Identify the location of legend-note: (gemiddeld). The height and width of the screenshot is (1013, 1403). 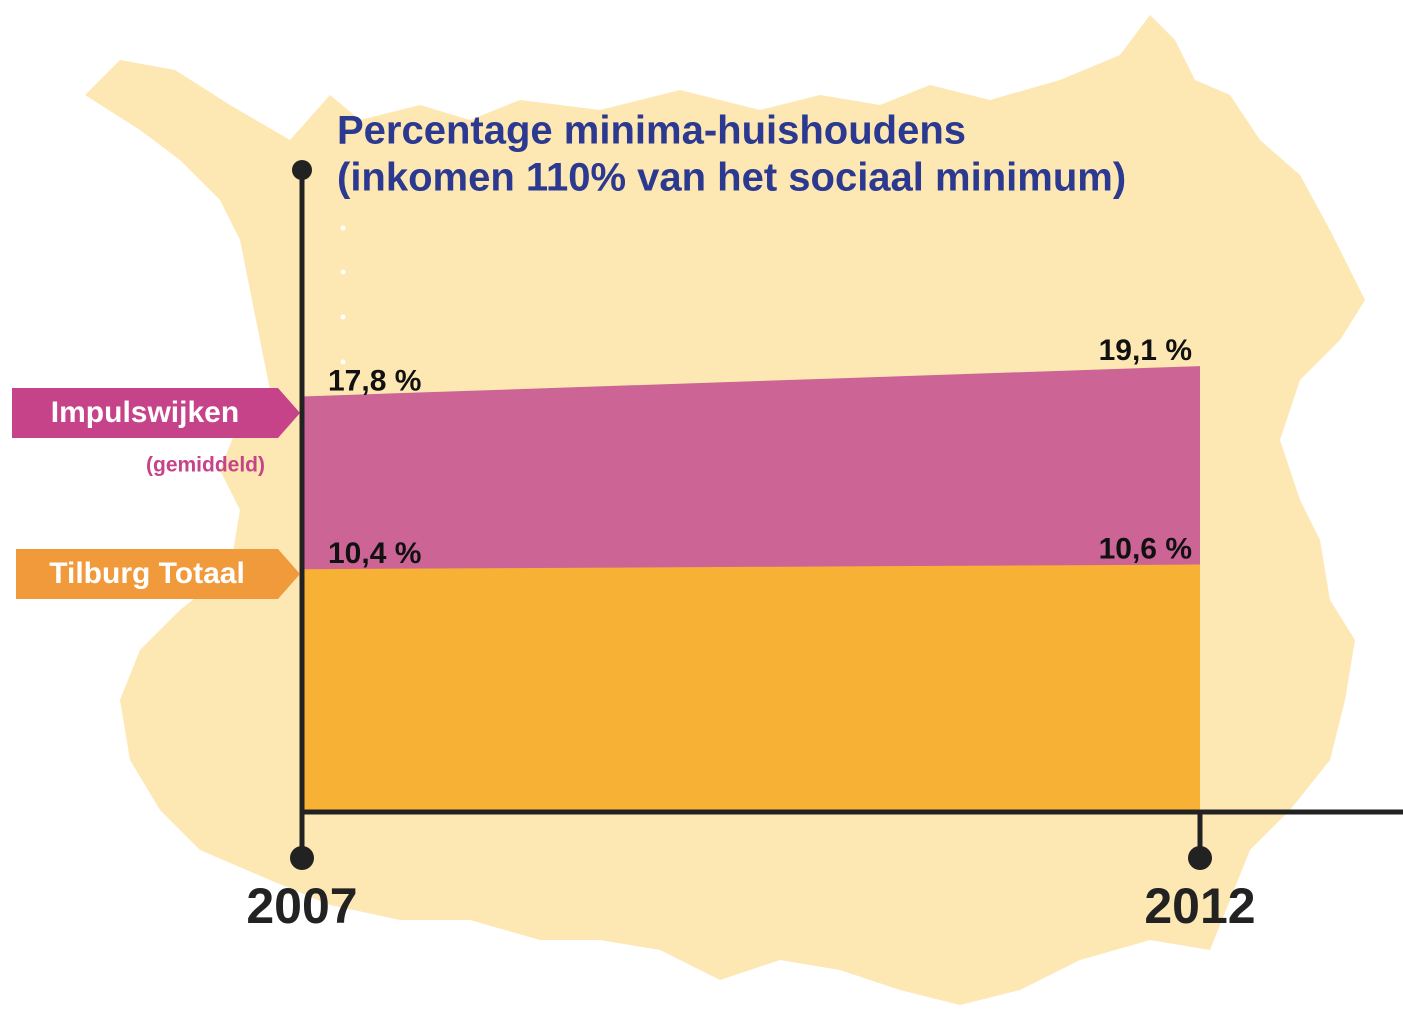
(205, 465).